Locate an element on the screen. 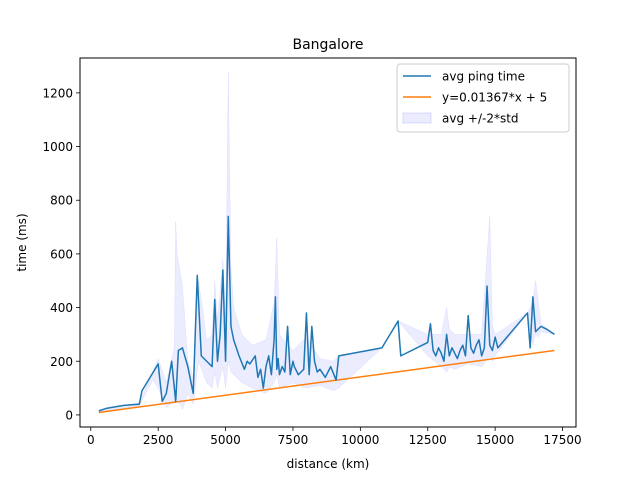 Image resolution: width=640 pixels, height=485 pixels. y-tick-label: 600 is located at coordinates (61, 254).